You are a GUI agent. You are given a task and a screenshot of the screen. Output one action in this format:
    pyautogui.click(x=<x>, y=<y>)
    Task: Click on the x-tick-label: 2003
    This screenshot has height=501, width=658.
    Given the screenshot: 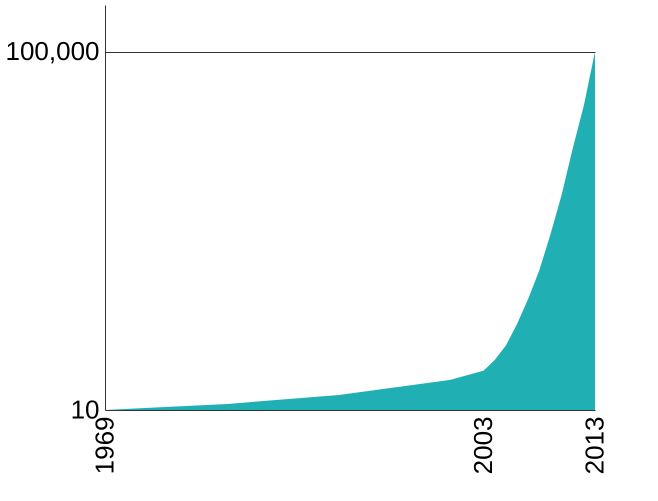 What is the action you would take?
    pyautogui.click(x=483, y=445)
    